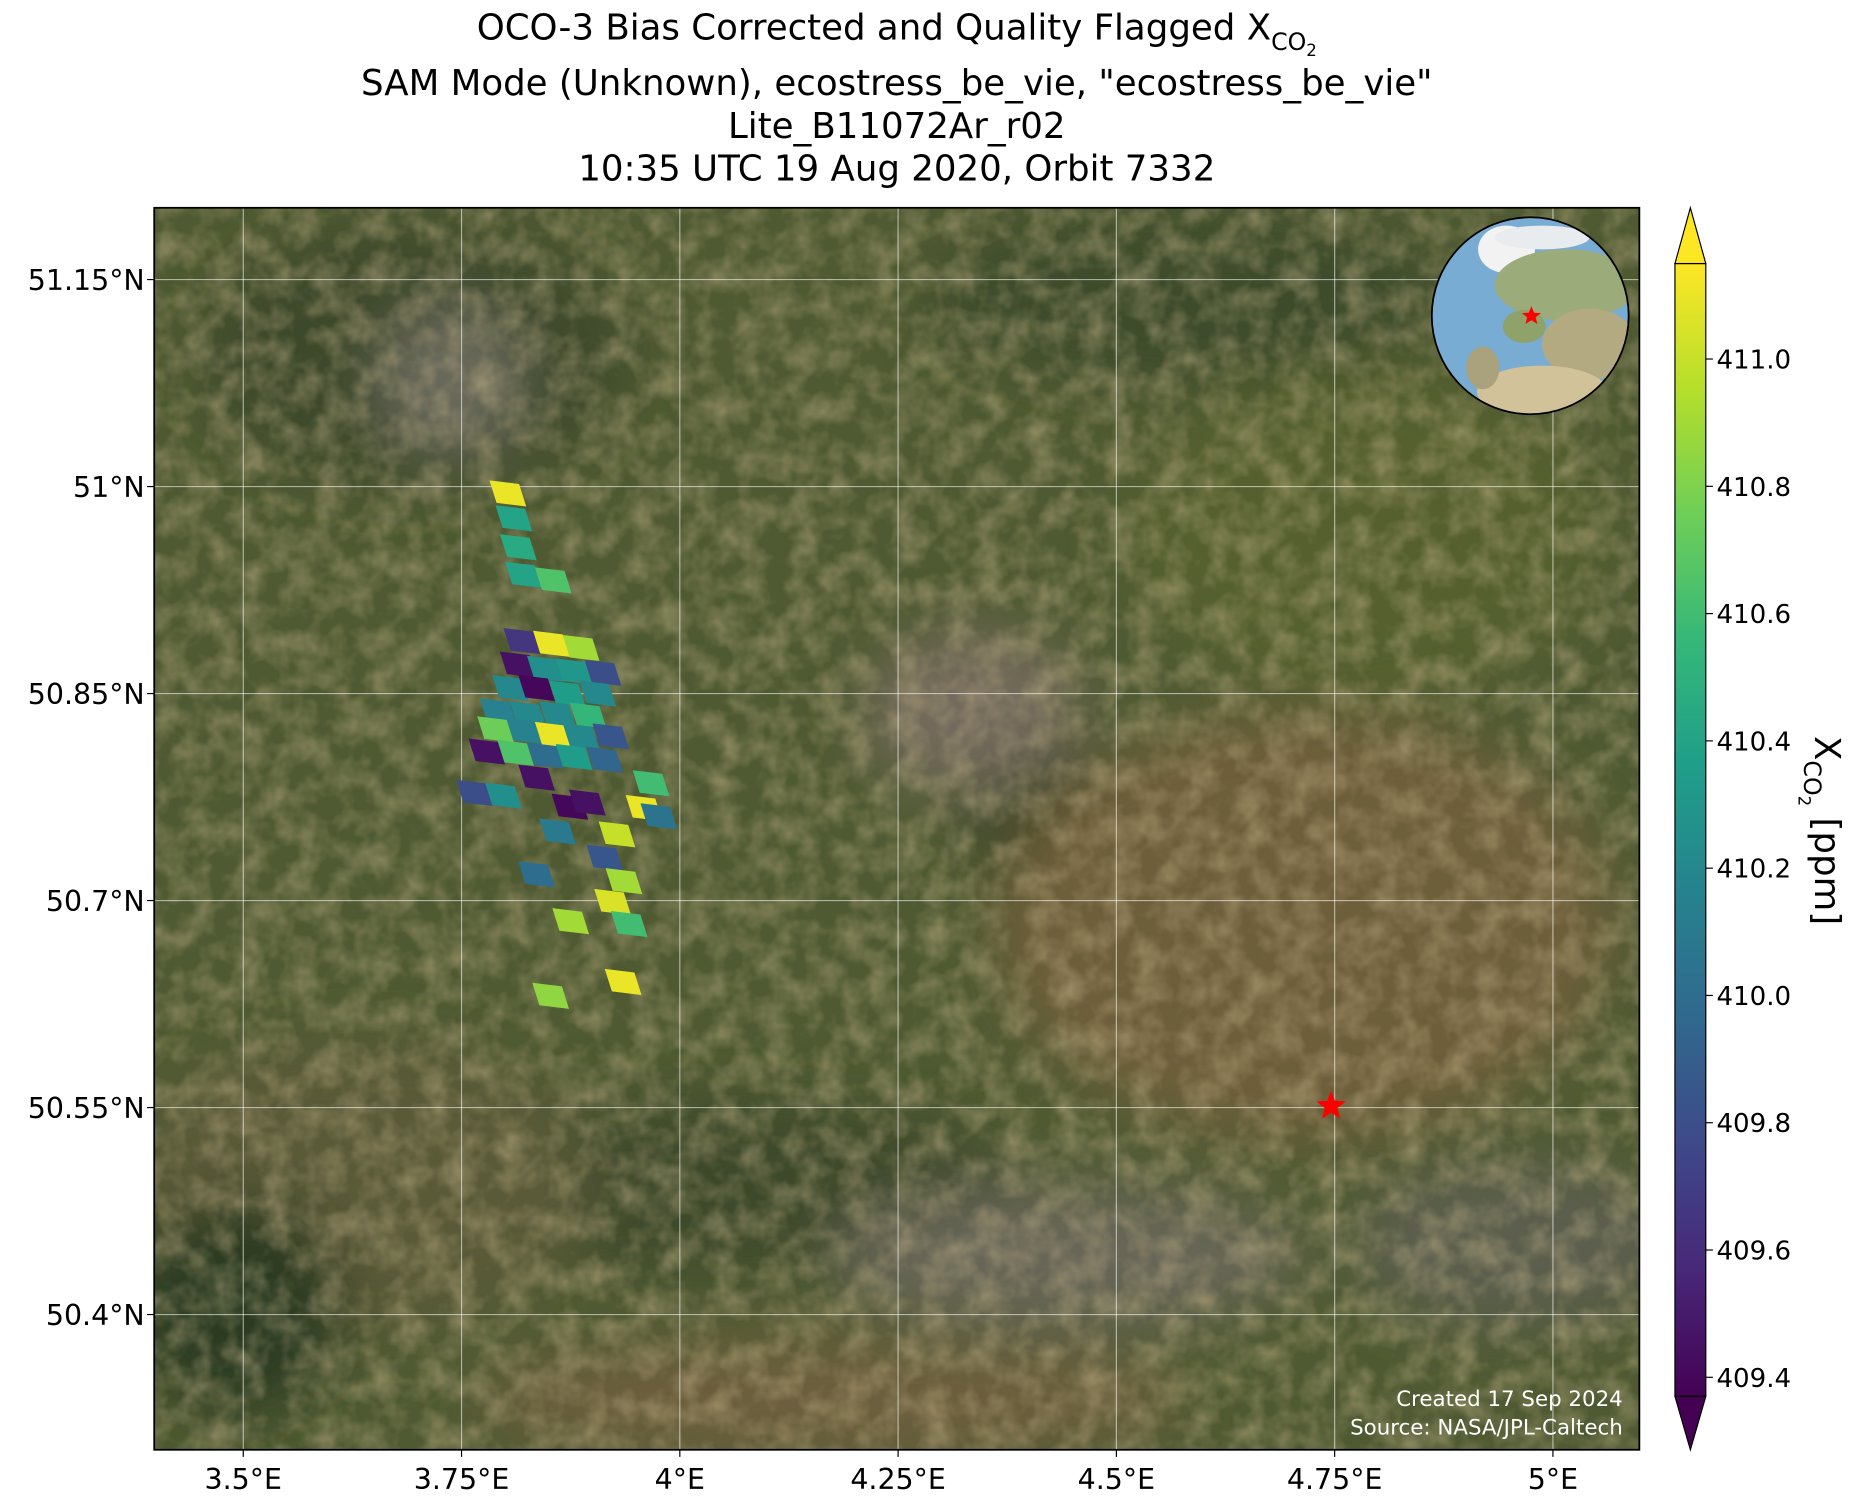 This screenshot has height=1501, width=1860. I want to click on colorbar-body, so click(1690, 830).